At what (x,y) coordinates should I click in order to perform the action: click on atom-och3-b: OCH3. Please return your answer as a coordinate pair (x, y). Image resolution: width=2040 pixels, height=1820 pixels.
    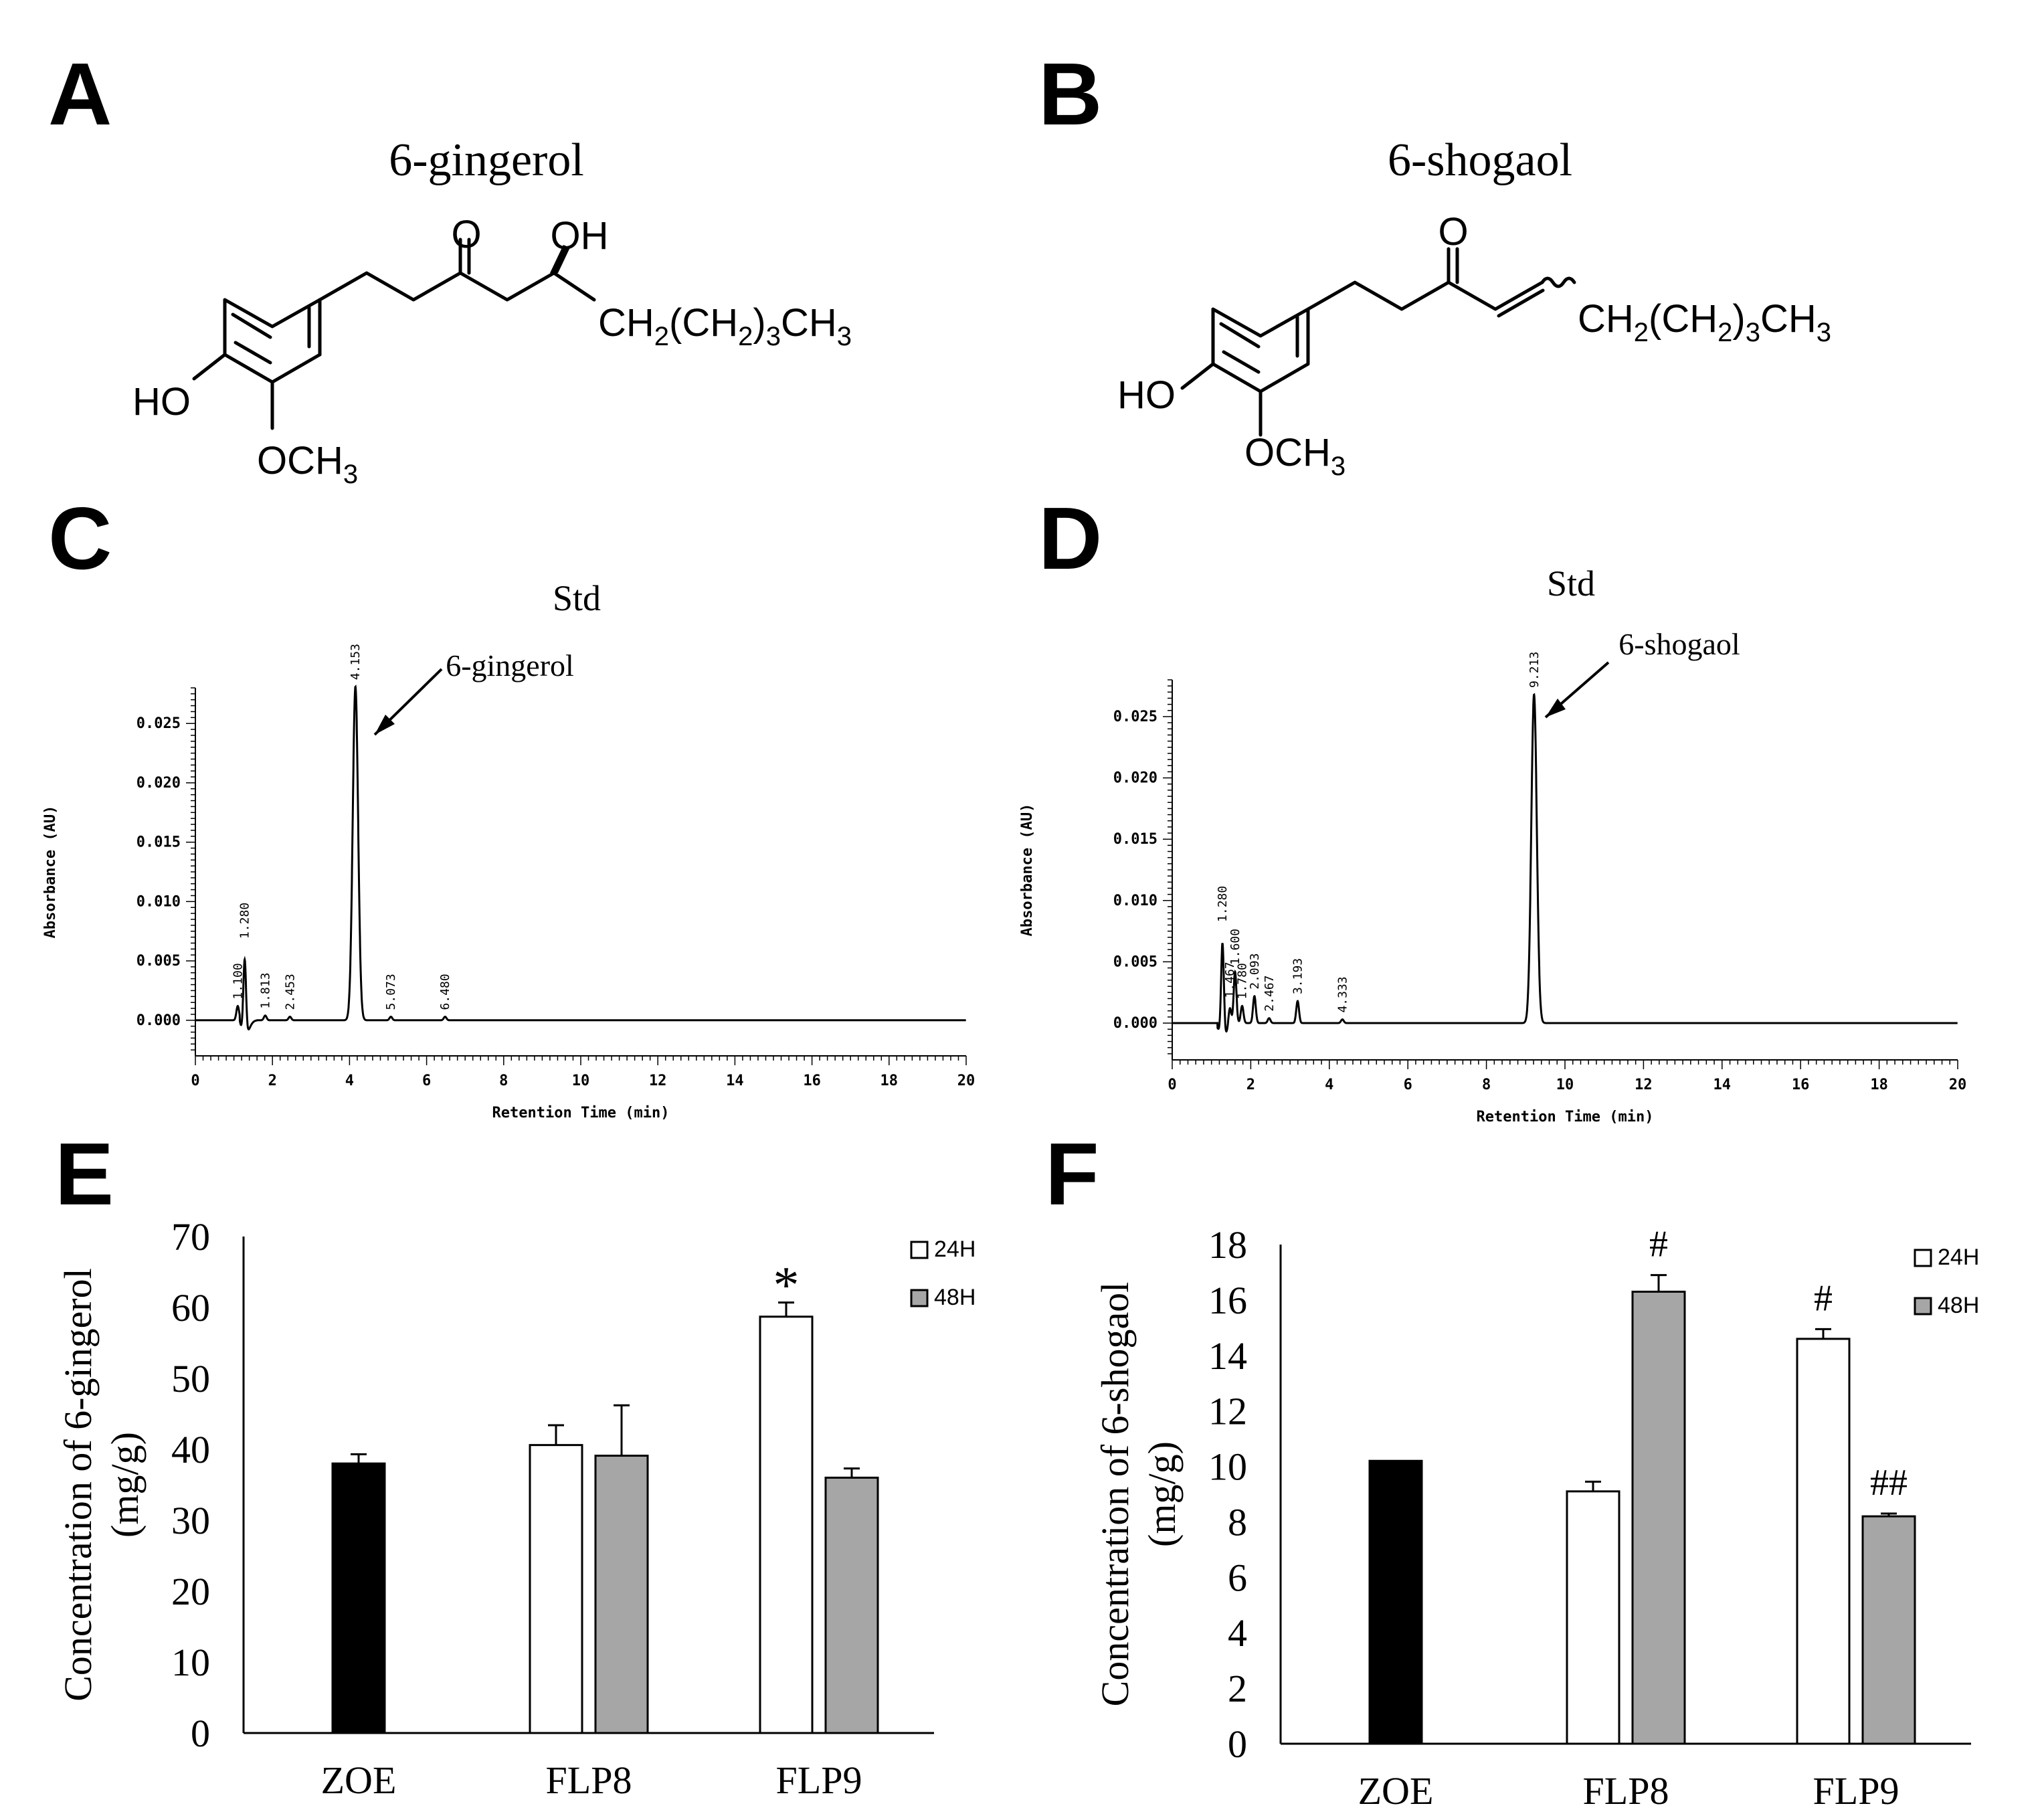
    Looking at the image, I should click on (1295, 456).